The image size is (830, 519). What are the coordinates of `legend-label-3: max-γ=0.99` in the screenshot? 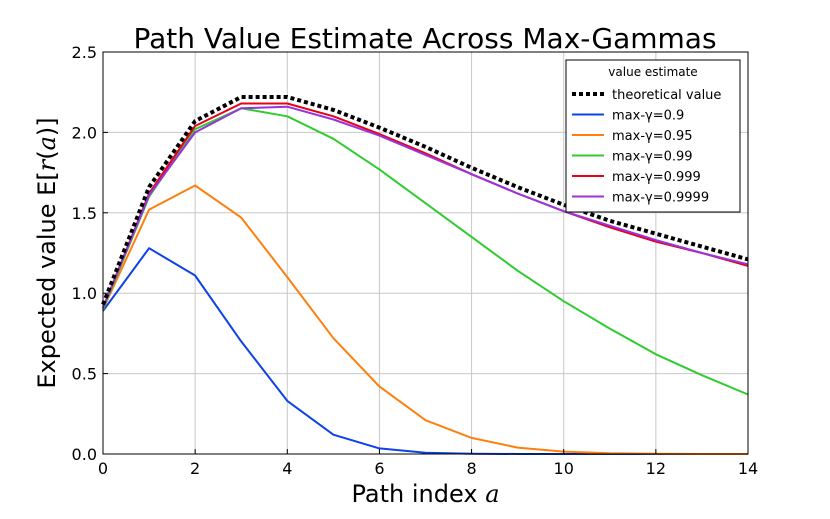 It's located at (652, 157).